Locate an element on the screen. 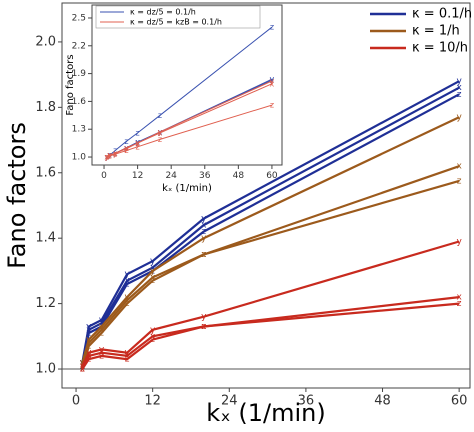  y-tick-label: 2.2 is located at coordinates (79, 46).